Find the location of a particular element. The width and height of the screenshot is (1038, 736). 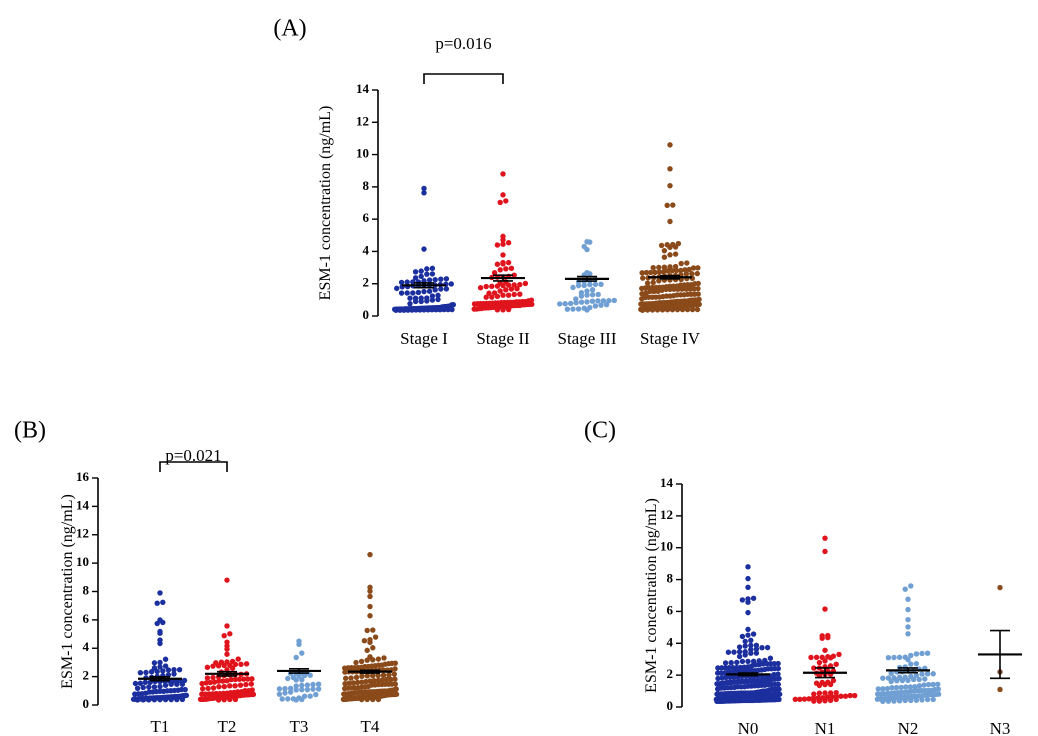

y-tick-label: 4 is located at coordinates (86, 646).